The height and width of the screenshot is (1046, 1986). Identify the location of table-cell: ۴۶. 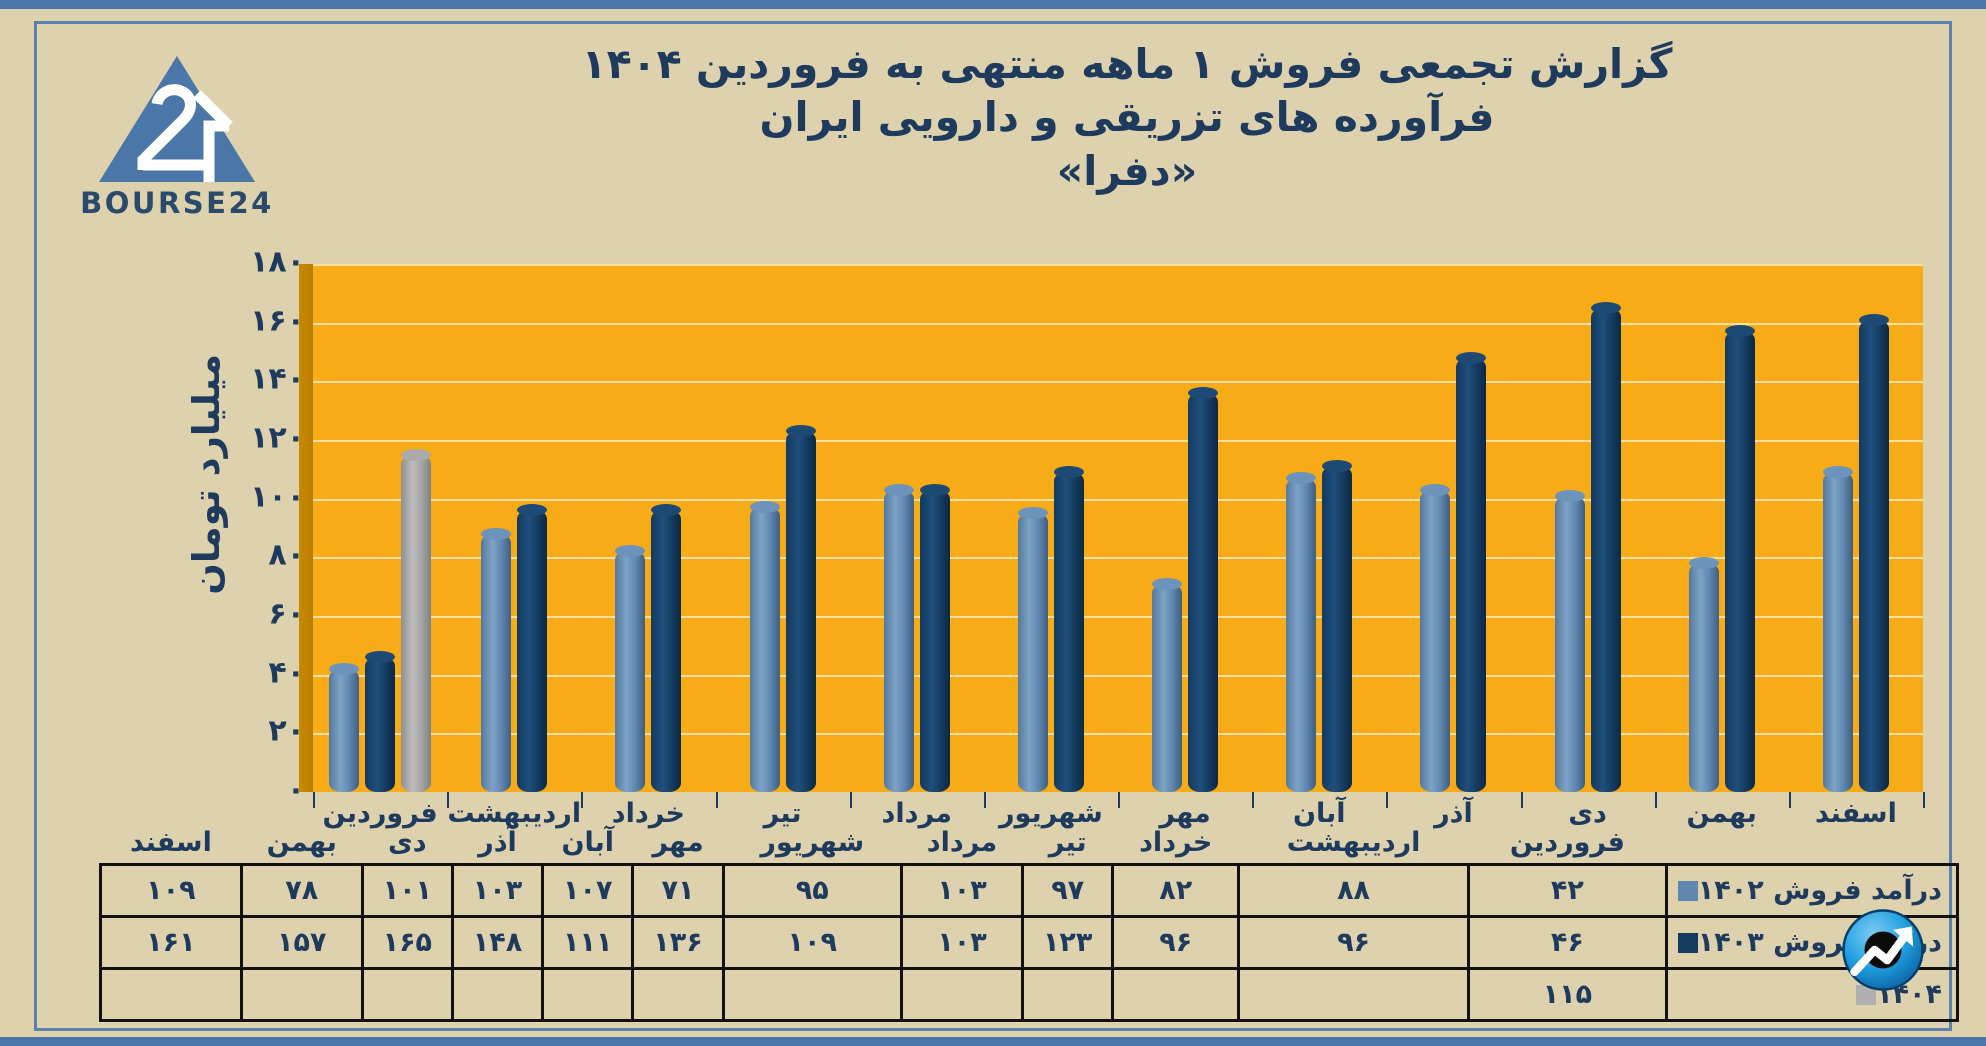
(1567, 942).